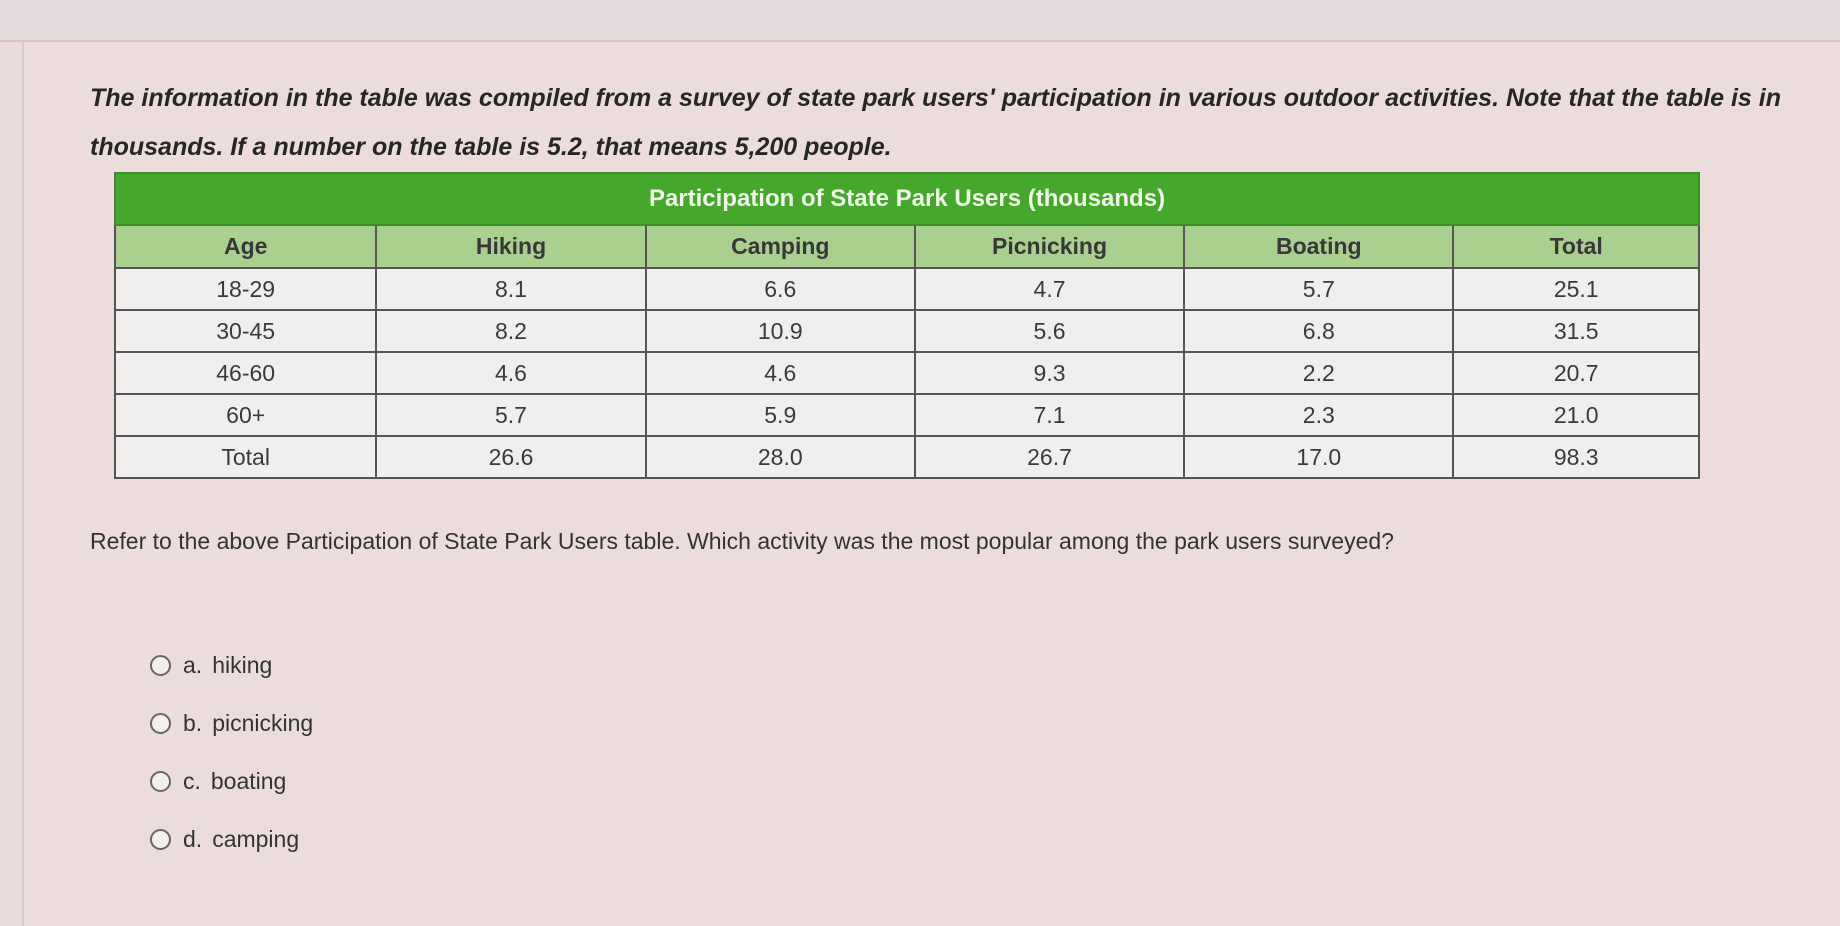 The height and width of the screenshot is (926, 1840). What do you see at coordinates (263, 723) in the screenshot?
I see `option-label: picnicking` at bounding box center [263, 723].